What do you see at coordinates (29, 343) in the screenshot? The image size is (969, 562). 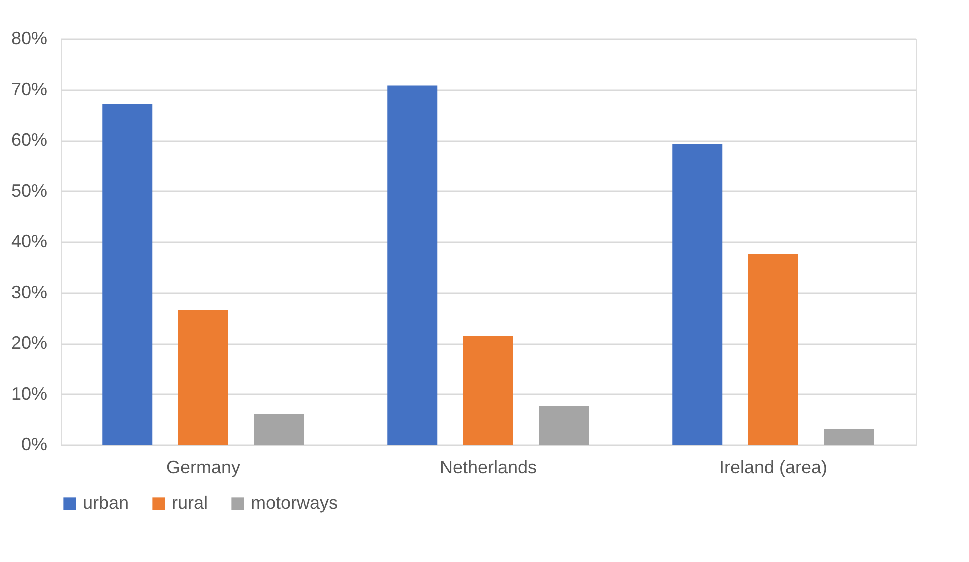 I see `y-tick-label: 20%` at bounding box center [29, 343].